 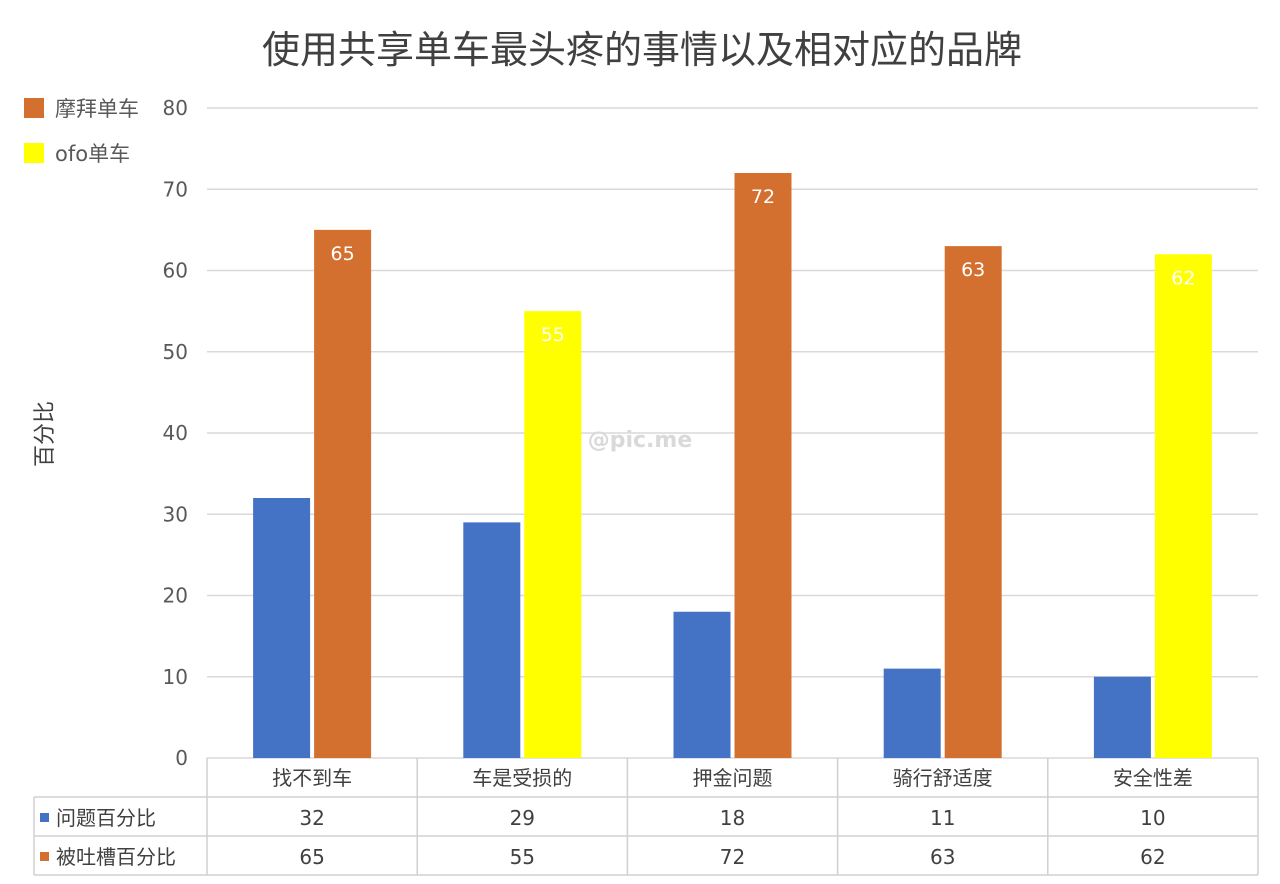 What do you see at coordinates (175, 189) in the screenshot?
I see `y-tick-label: 70` at bounding box center [175, 189].